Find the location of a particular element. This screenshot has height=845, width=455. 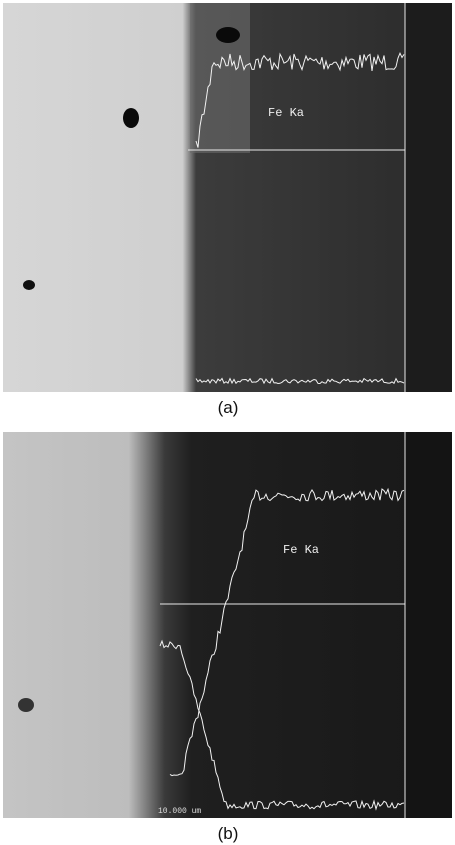

fe-trace is located at coordinates (300, 99).